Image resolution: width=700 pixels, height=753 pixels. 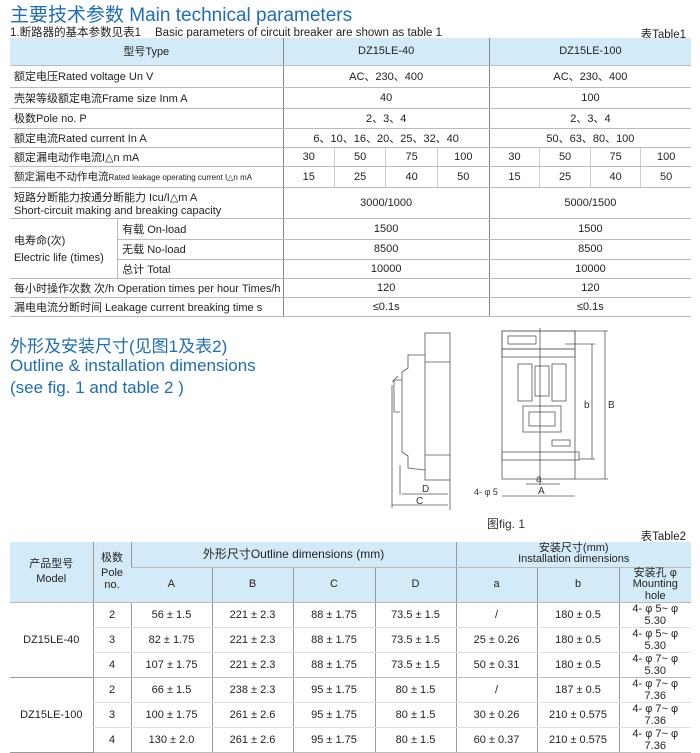 What do you see at coordinates (573, 547) in the screenshot?
I see `header-cn: 安装尺寸(mm)` at bounding box center [573, 547].